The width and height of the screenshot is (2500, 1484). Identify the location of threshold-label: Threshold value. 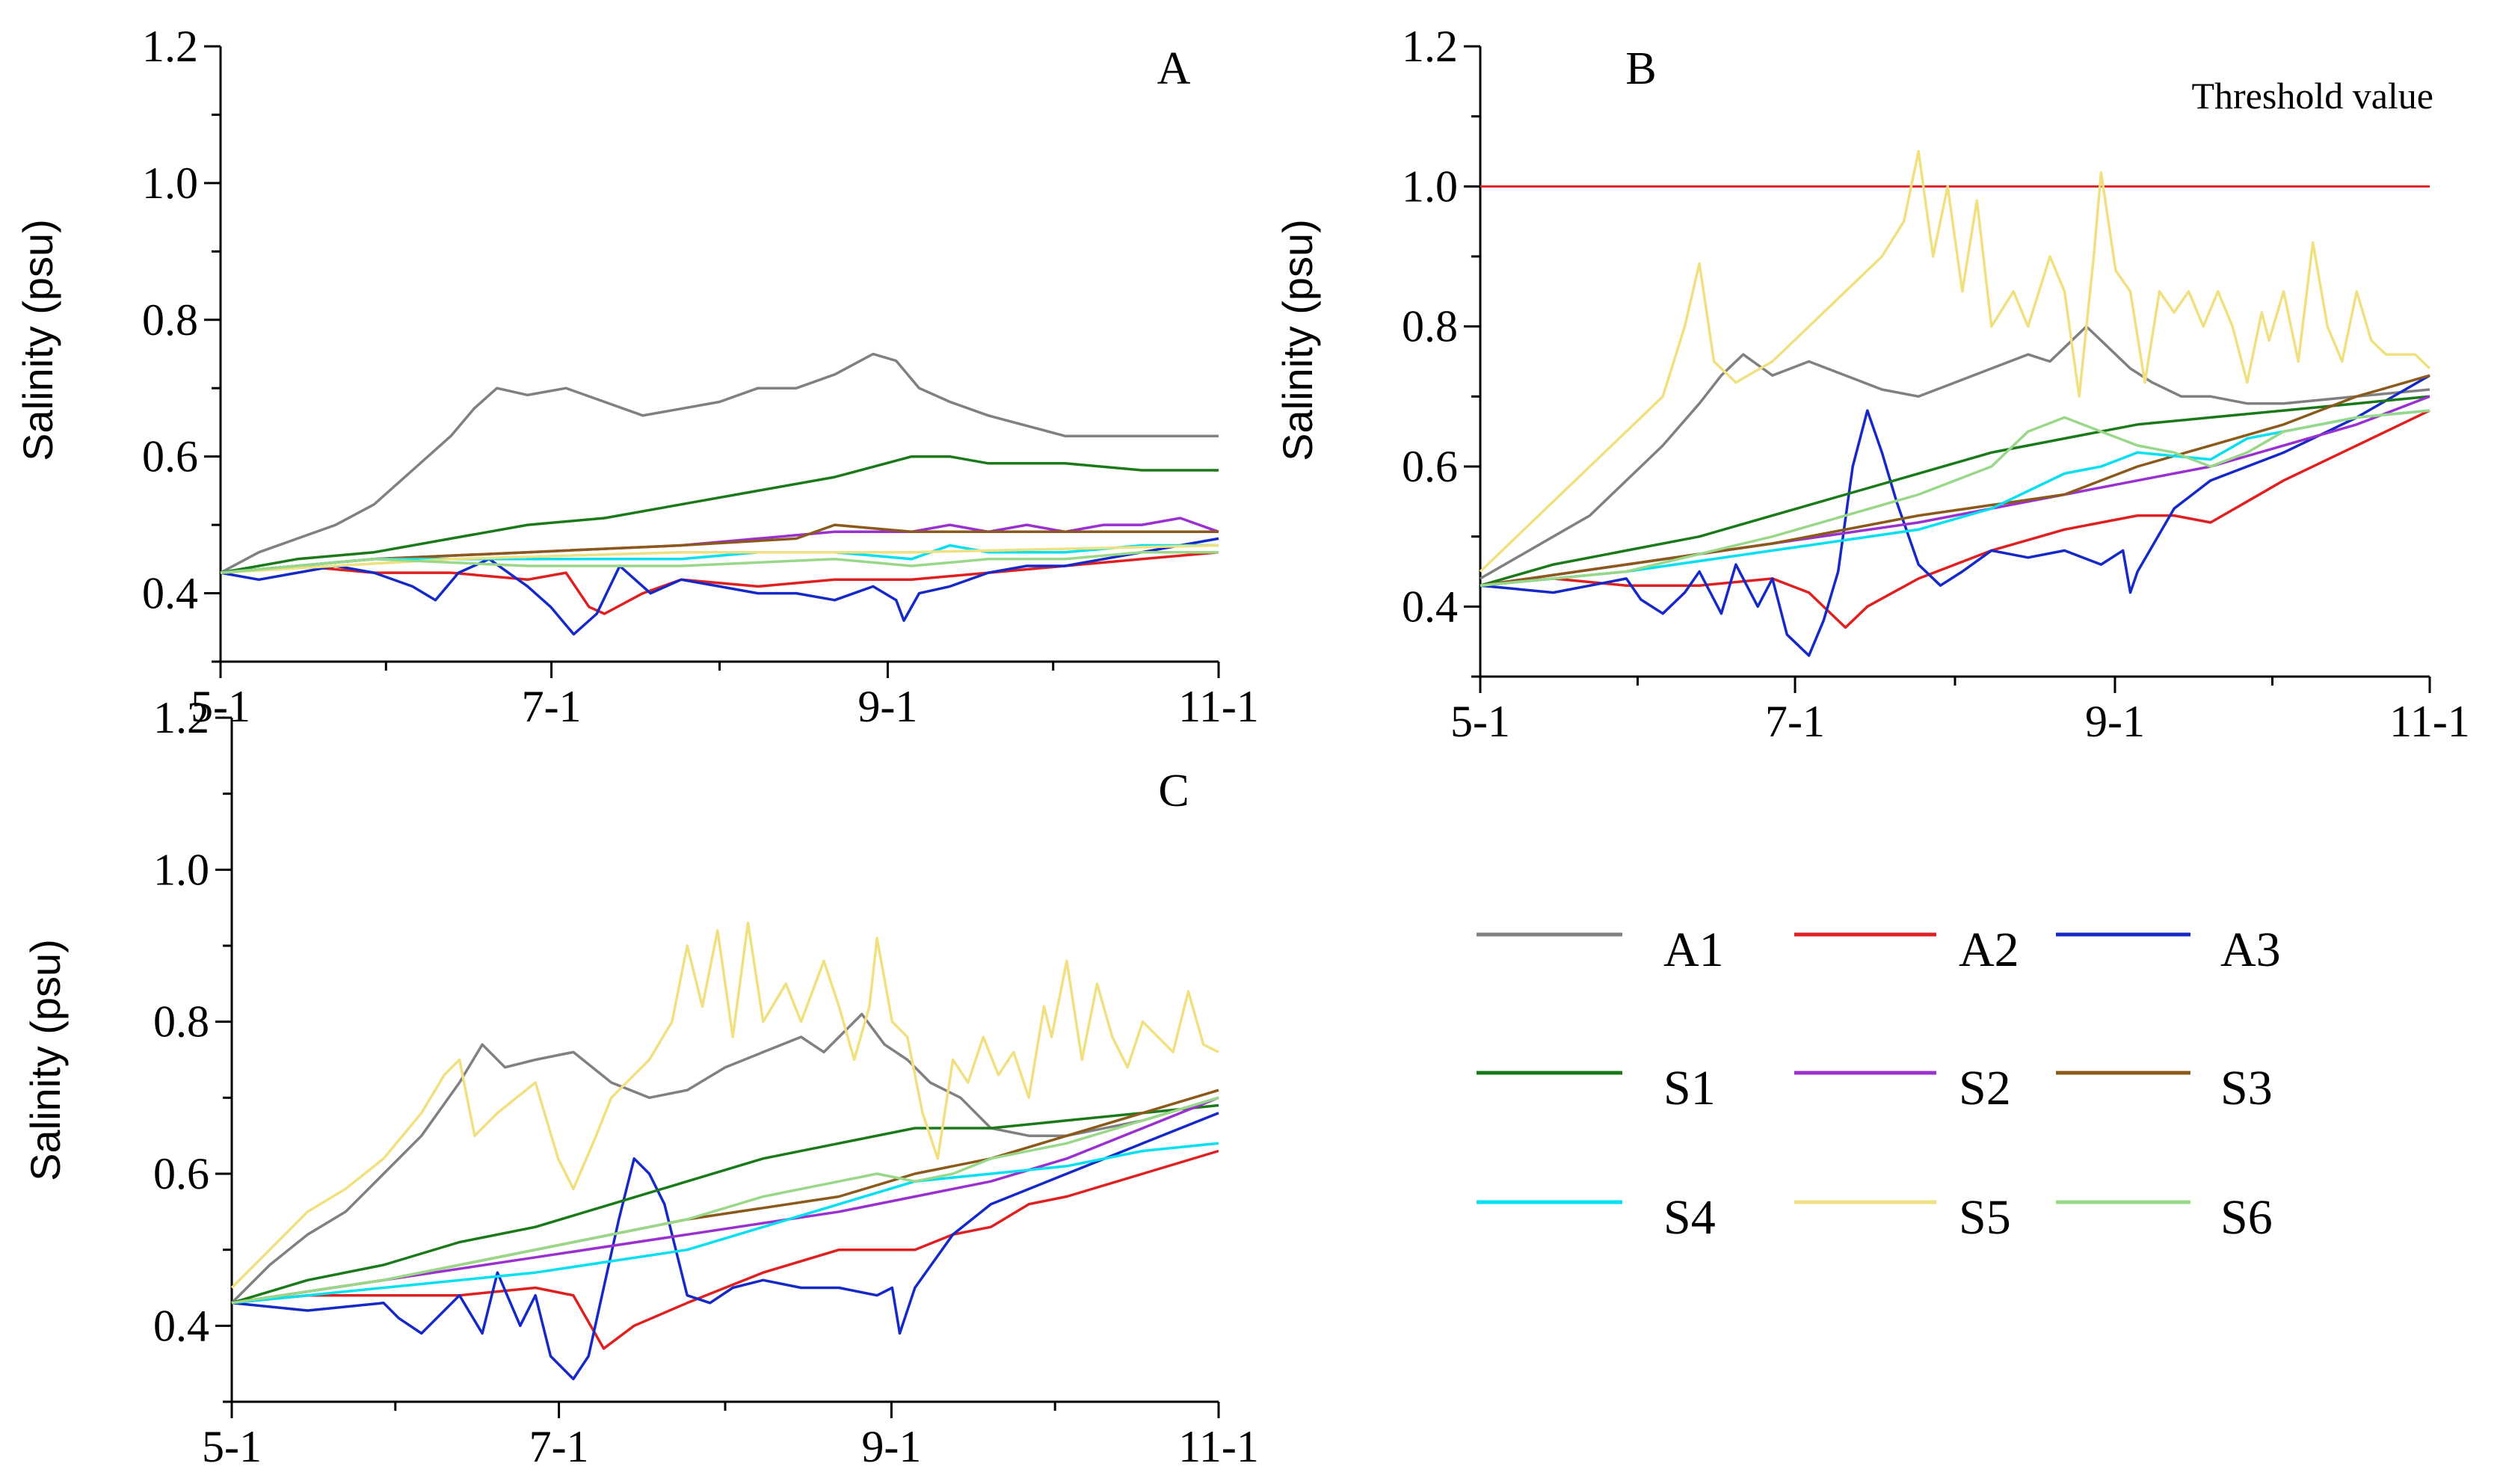
(2312, 96).